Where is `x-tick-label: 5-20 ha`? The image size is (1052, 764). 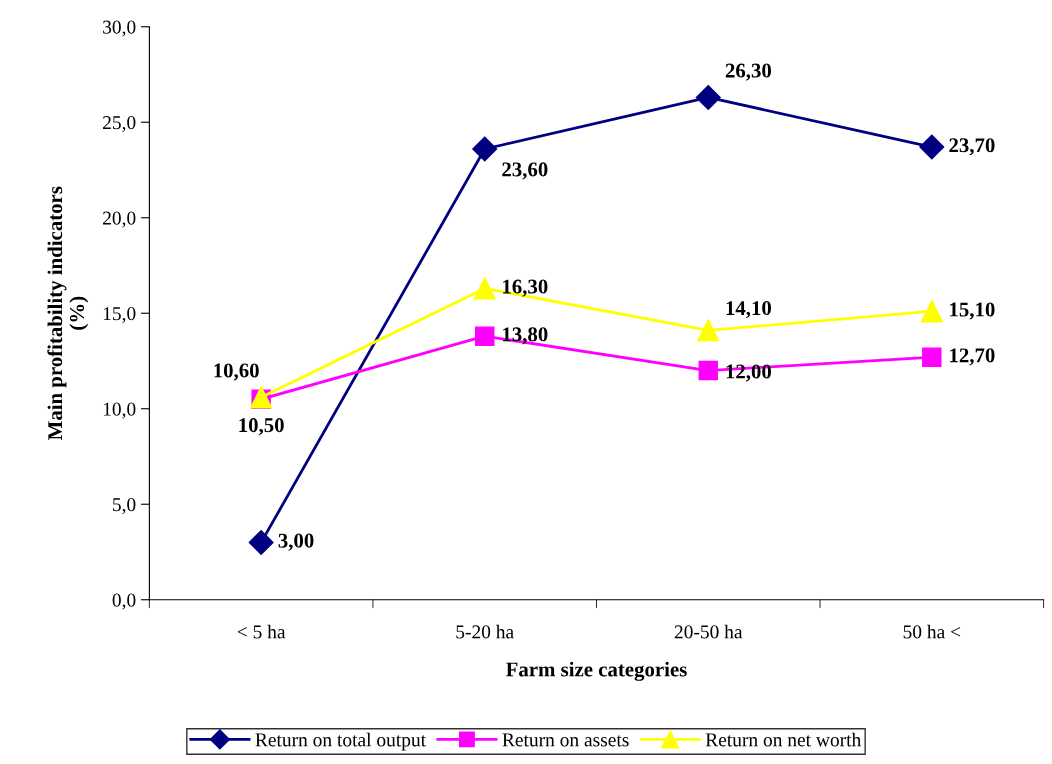 x-tick-label: 5-20 ha is located at coordinates (485, 631).